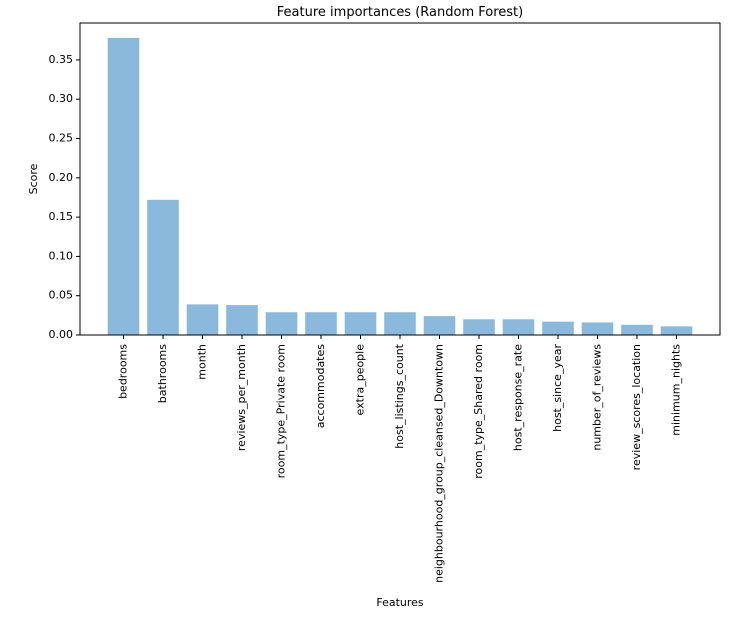 This screenshot has width=734, height=619. Describe the element at coordinates (636, 407) in the screenshot. I see `x-tick-label: review_scores_location` at that location.